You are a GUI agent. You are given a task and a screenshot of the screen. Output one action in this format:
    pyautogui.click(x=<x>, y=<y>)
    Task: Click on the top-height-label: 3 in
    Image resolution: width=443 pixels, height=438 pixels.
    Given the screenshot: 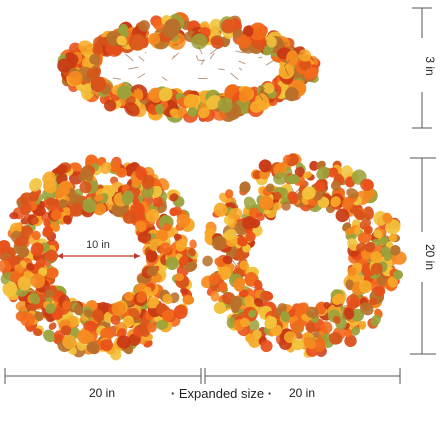 What is the action you would take?
    pyautogui.click(x=430, y=65)
    